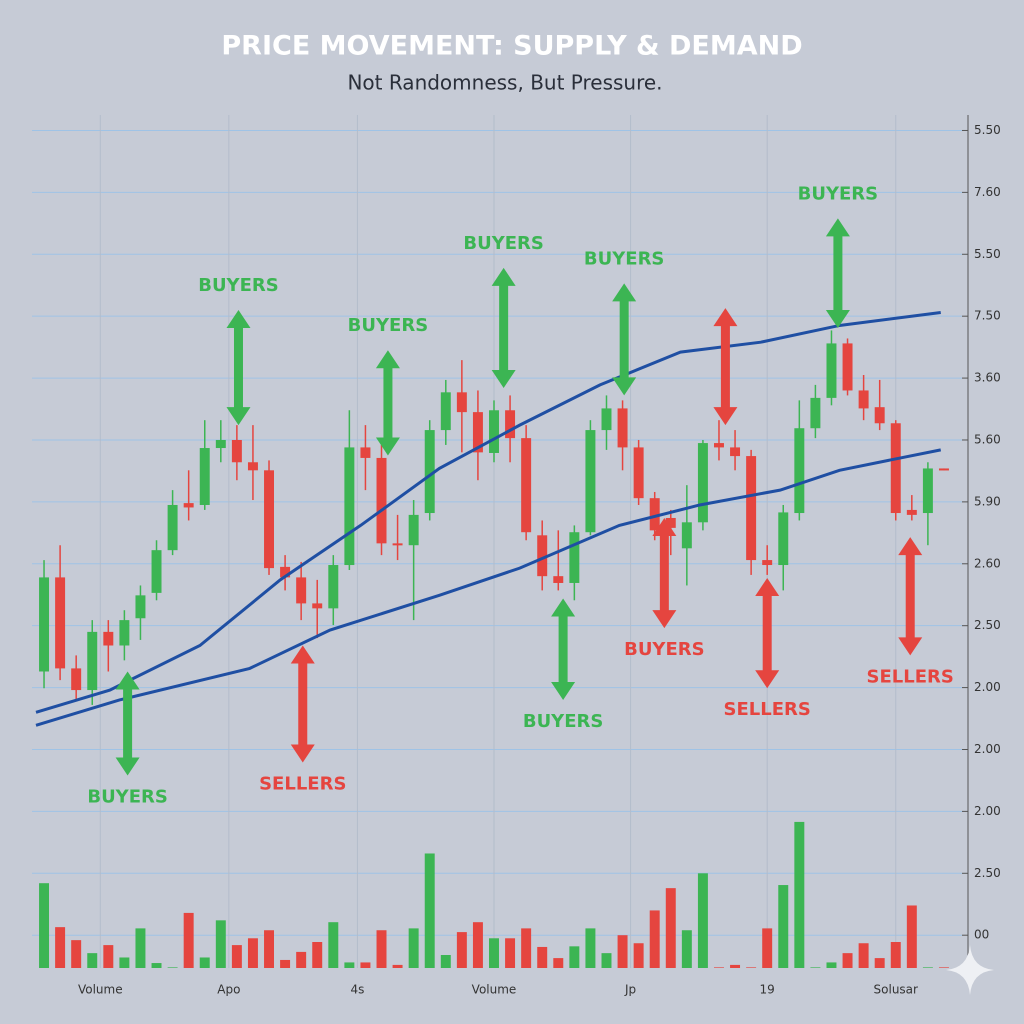 The height and width of the screenshot is (1024, 1024). I want to click on annotation-label: SELLERS, so click(767, 709).